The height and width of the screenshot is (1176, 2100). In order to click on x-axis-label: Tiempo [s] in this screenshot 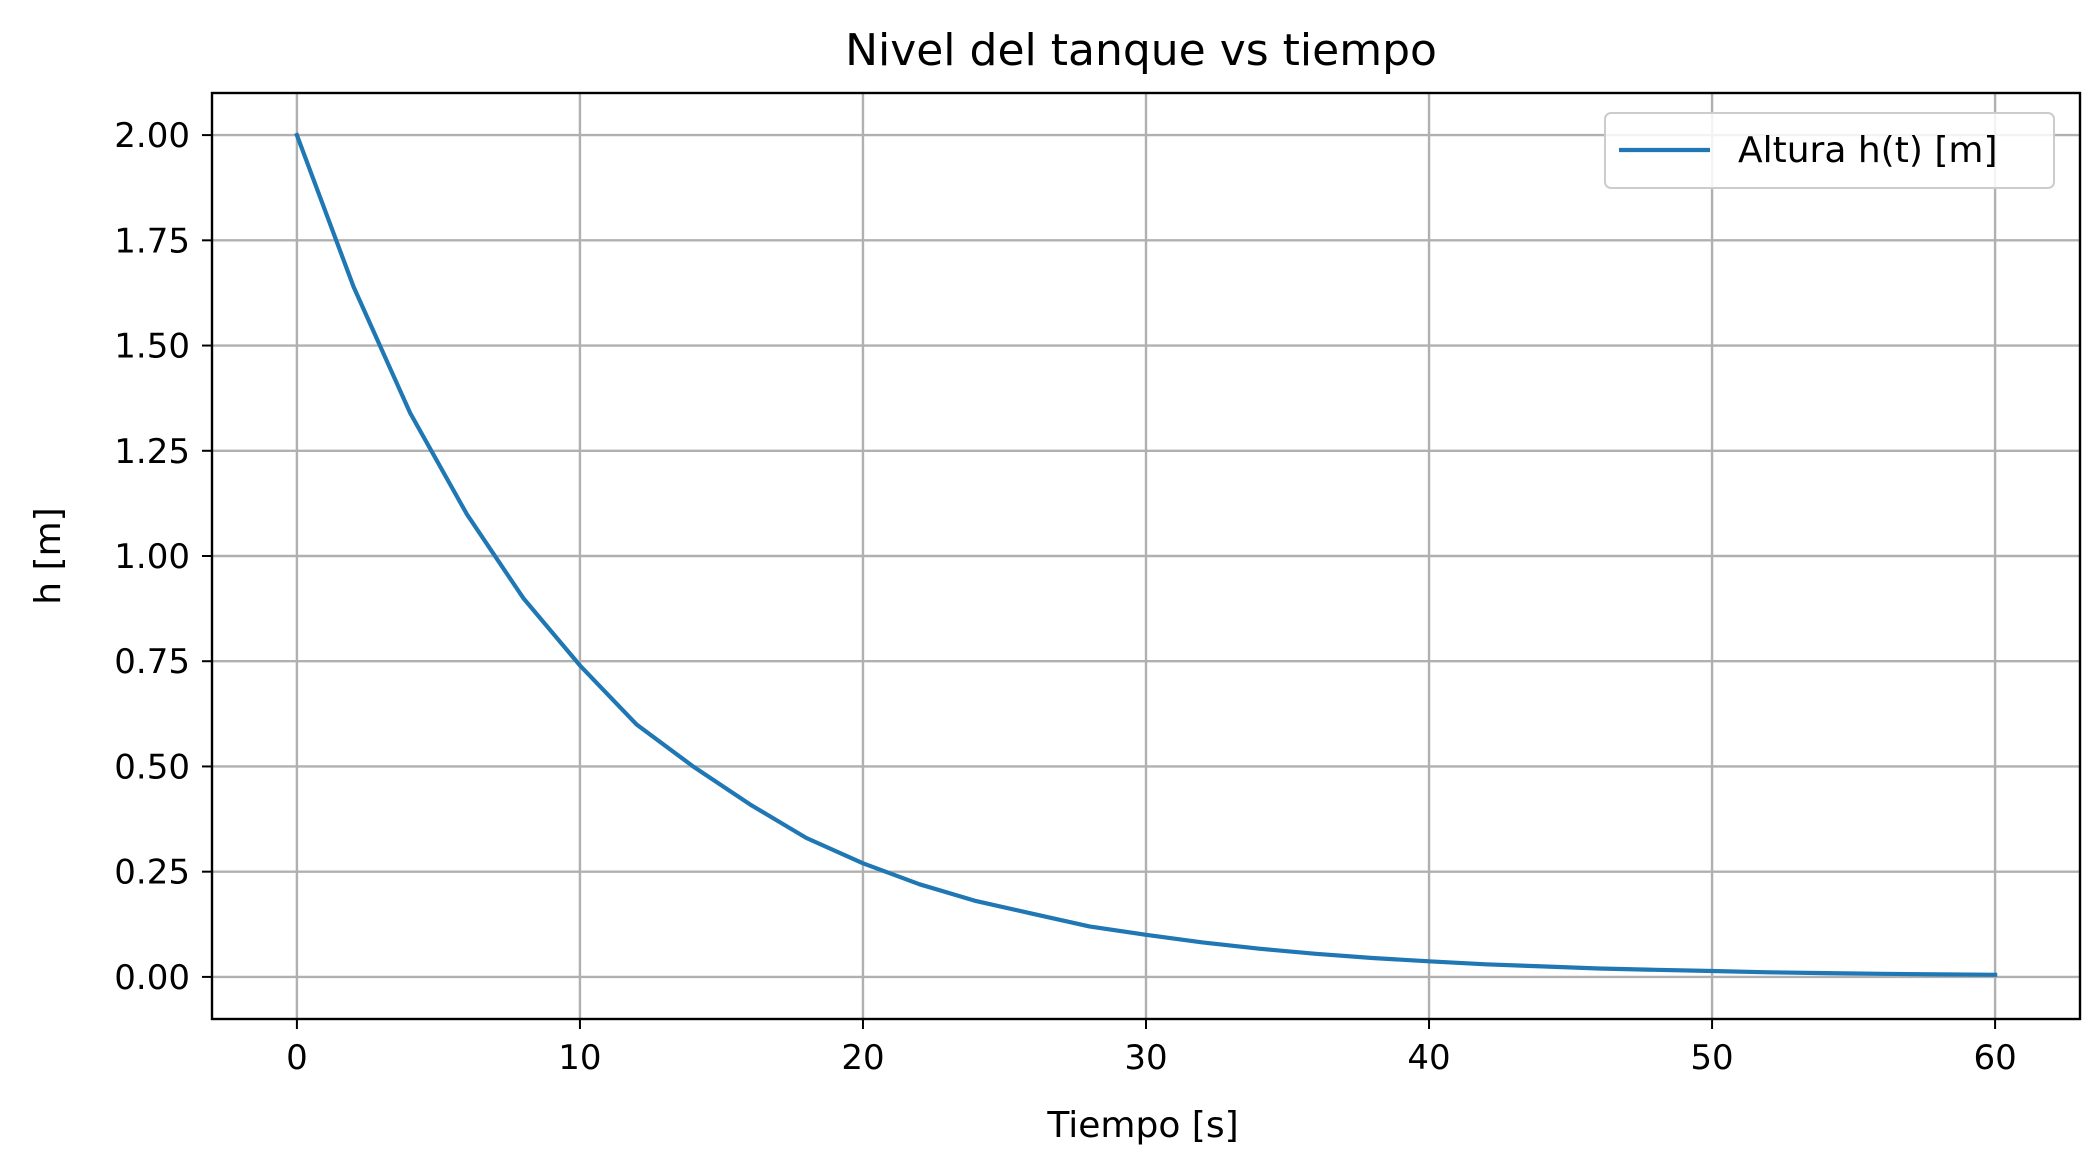, I will do `click(1142, 1125)`.